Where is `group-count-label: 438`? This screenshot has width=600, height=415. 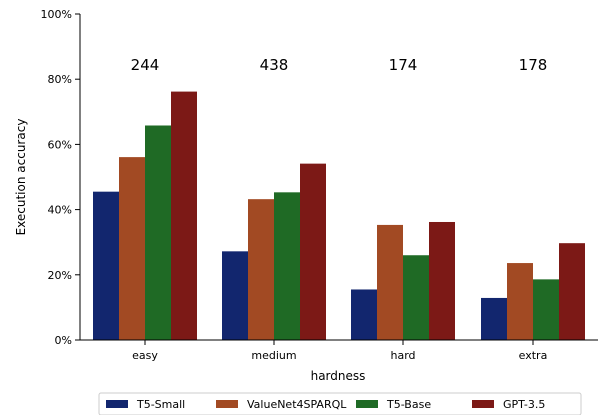
group-count-label: 438 is located at coordinates (274, 65).